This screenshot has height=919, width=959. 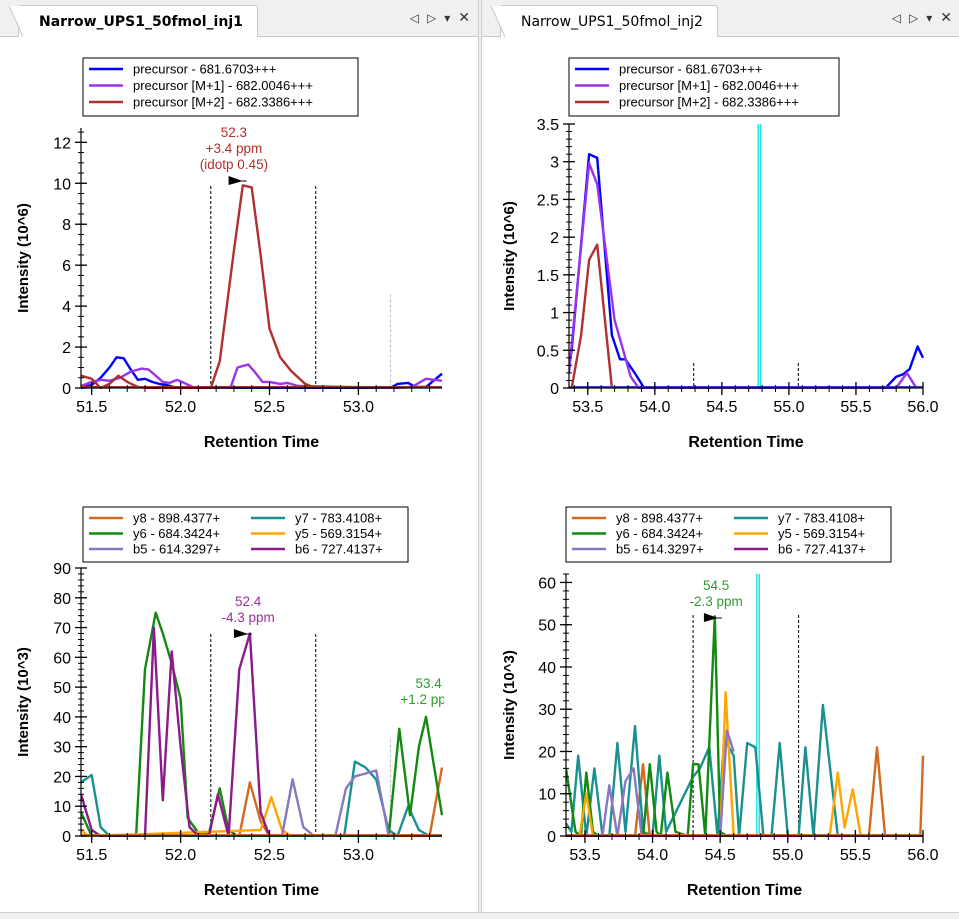 I want to click on x-tick-label: 53.5, so click(x=584, y=855).